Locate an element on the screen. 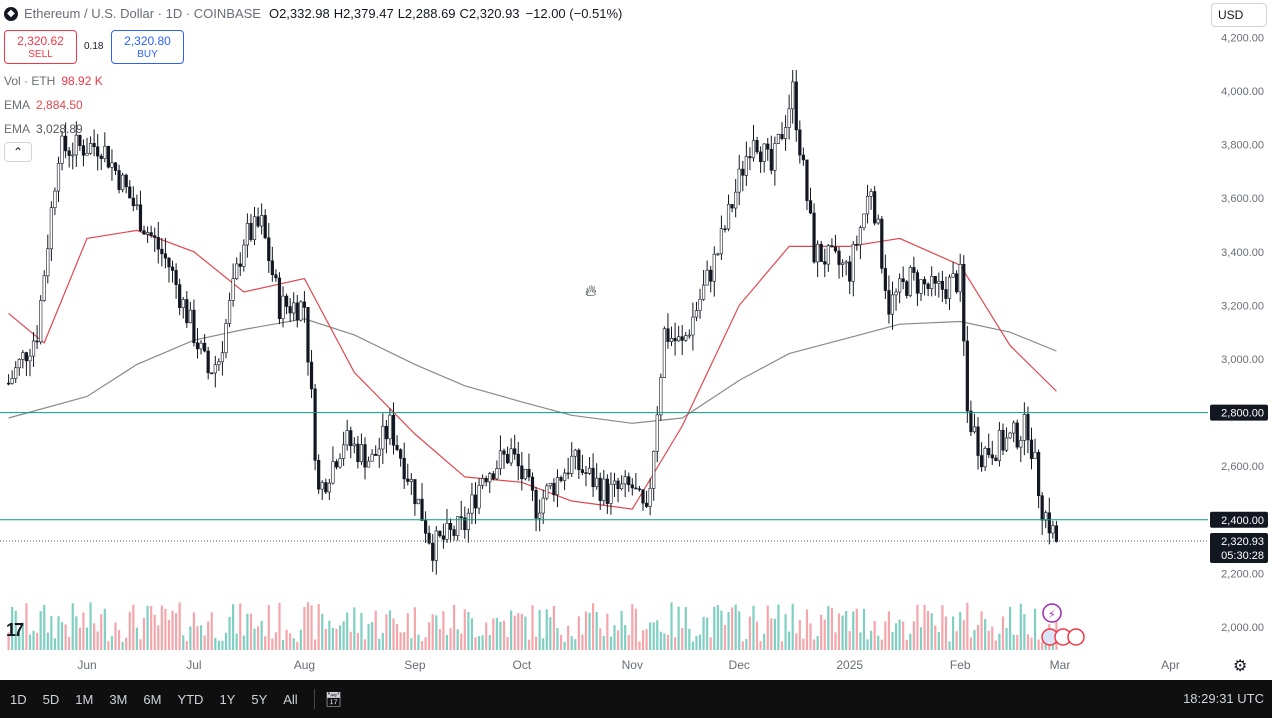  indicator-ema-slow: EMA 3,028.89 is located at coordinates (43, 129).